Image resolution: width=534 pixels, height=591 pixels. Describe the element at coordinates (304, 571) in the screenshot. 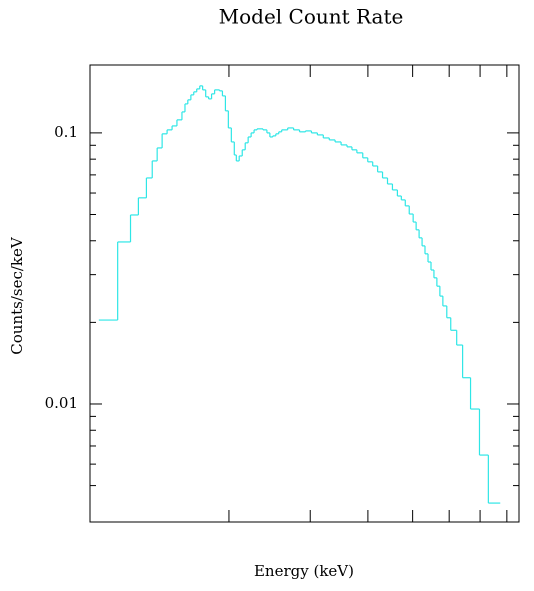

I see `x-axis-label: Energy (keV)` at that location.